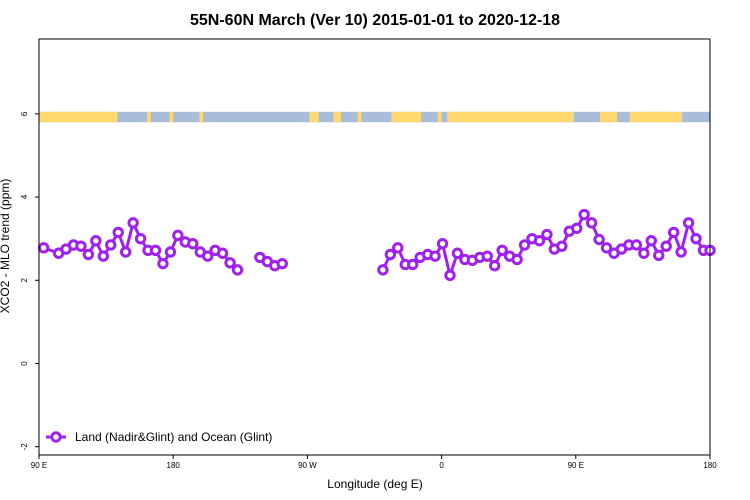 This screenshot has height=500, width=750. What do you see at coordinates (24, 447) in the screenshot?
I see `y-tick-label-0: -2` at bounding box center [24, 447].